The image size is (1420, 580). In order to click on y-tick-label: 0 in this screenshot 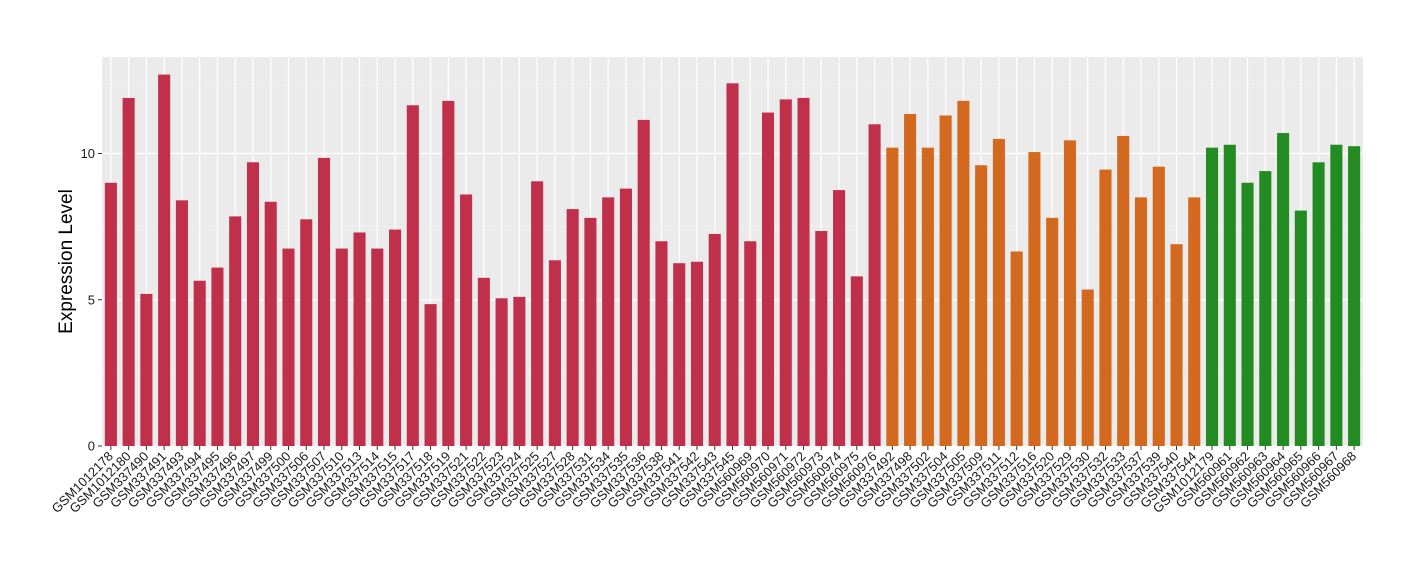, I will do `click(91, 446)`.